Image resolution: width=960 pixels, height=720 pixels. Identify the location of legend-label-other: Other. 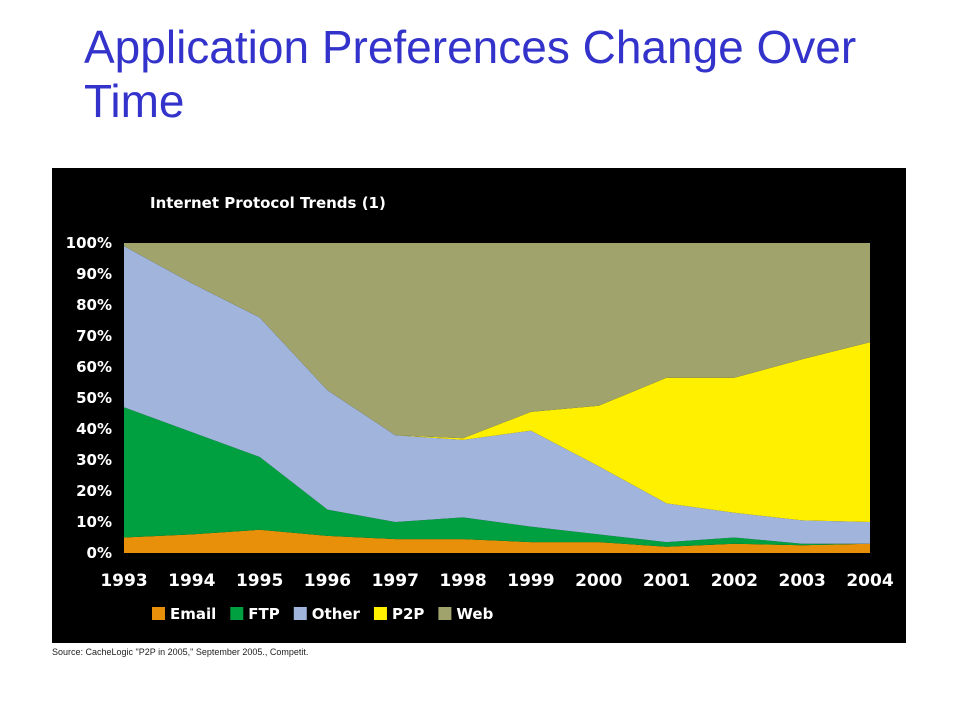
(336, 614).